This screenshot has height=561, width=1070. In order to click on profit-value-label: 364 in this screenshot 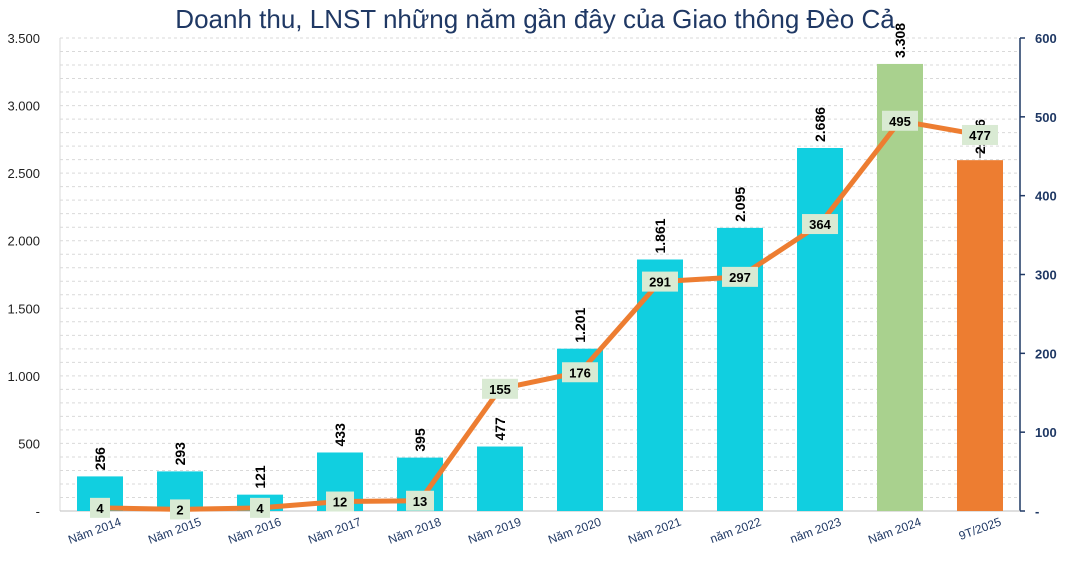, I will do `click(820, 224)`.